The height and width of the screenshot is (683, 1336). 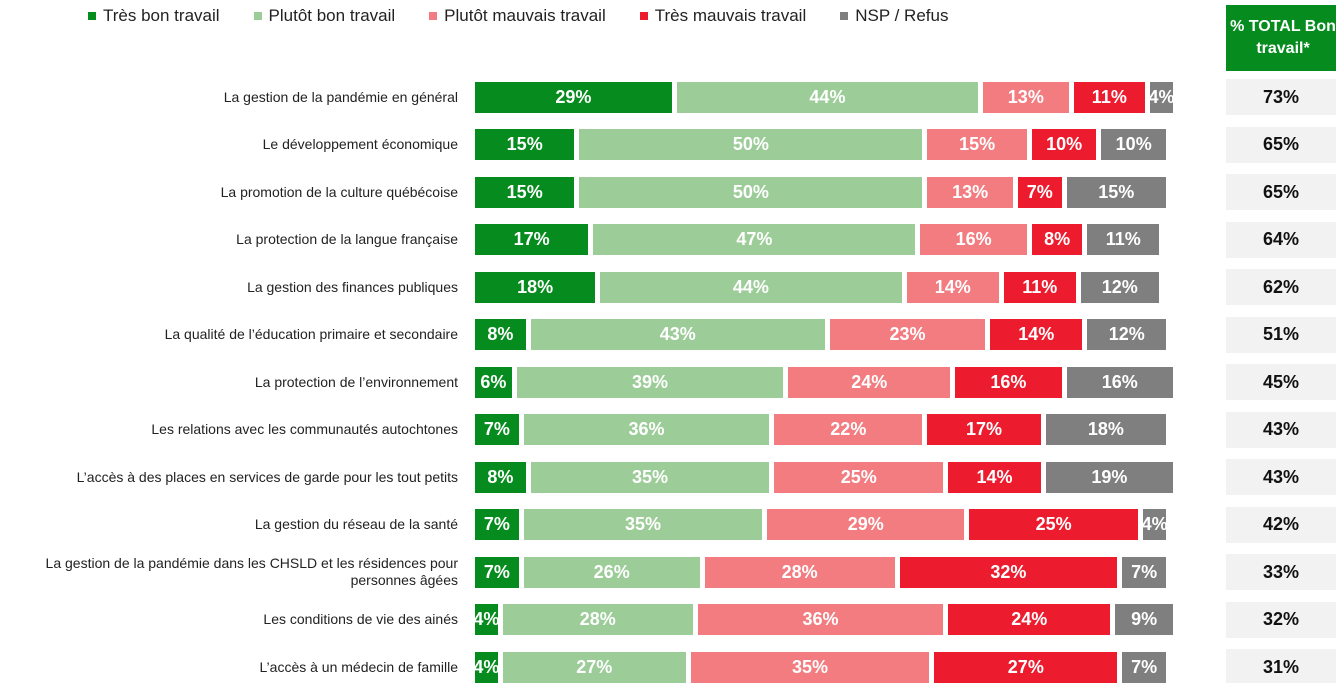 I want to click on data-label: 24%, so click(x=1029, y=619).